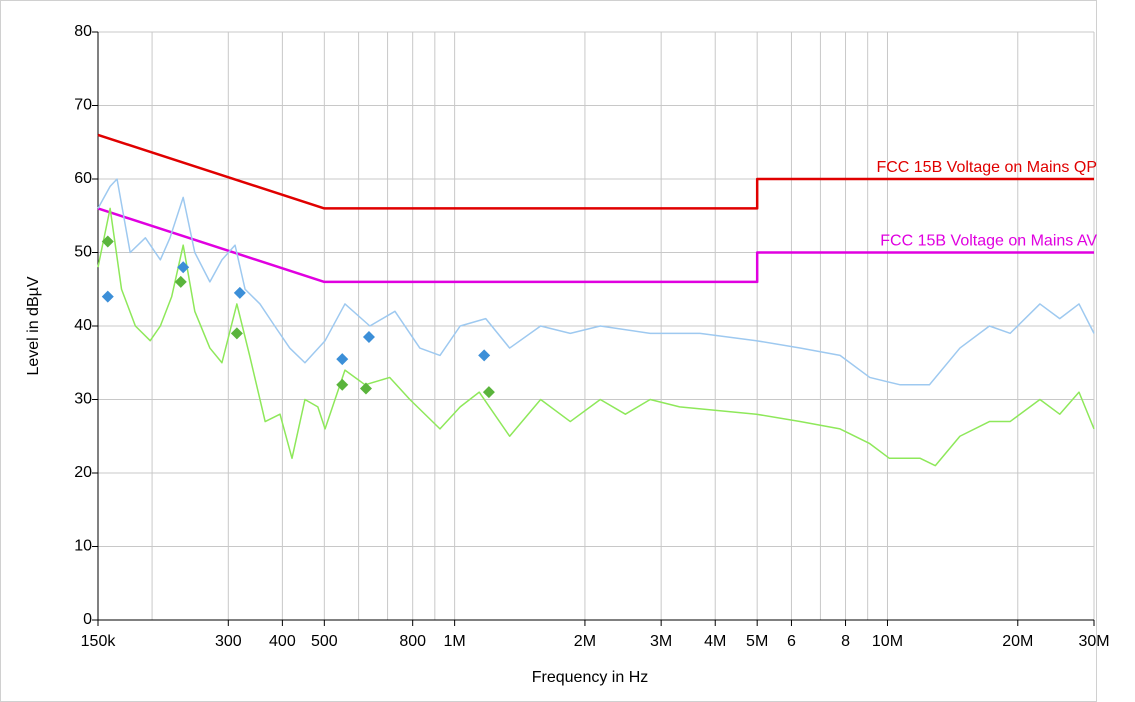  Describe the element at coordinates (455, 641) in the screenshot. I see `x-tick-label: 1M` at that location.